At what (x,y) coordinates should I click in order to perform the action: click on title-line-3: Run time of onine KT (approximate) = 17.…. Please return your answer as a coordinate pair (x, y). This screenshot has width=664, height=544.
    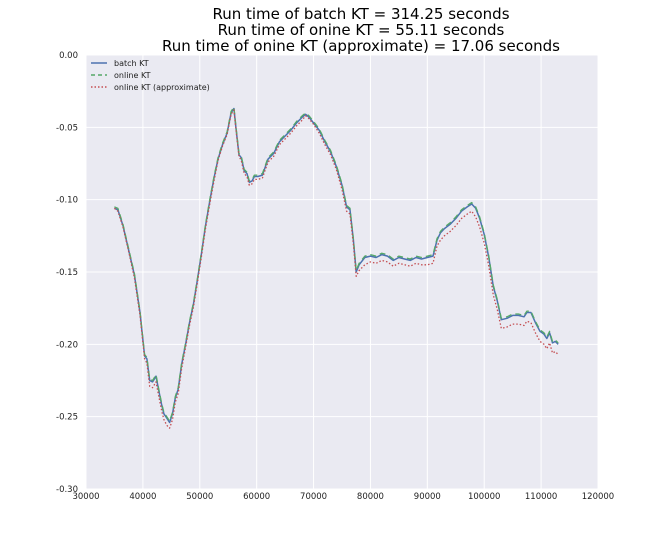
    Looking at the image, I should click on (361, 46).